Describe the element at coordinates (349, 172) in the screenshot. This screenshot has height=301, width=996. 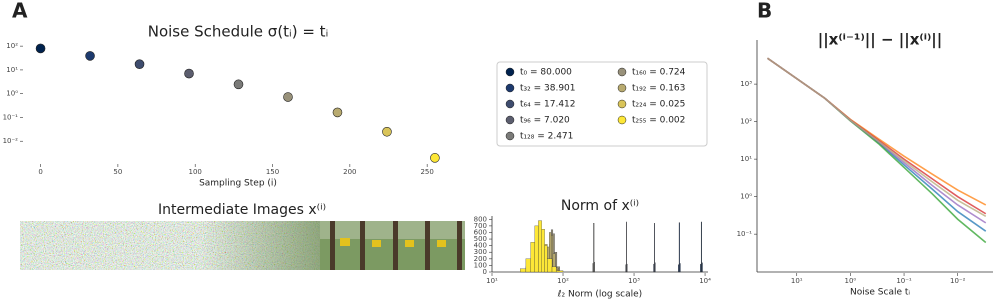
I see `x-tick-label: 200` at that location.